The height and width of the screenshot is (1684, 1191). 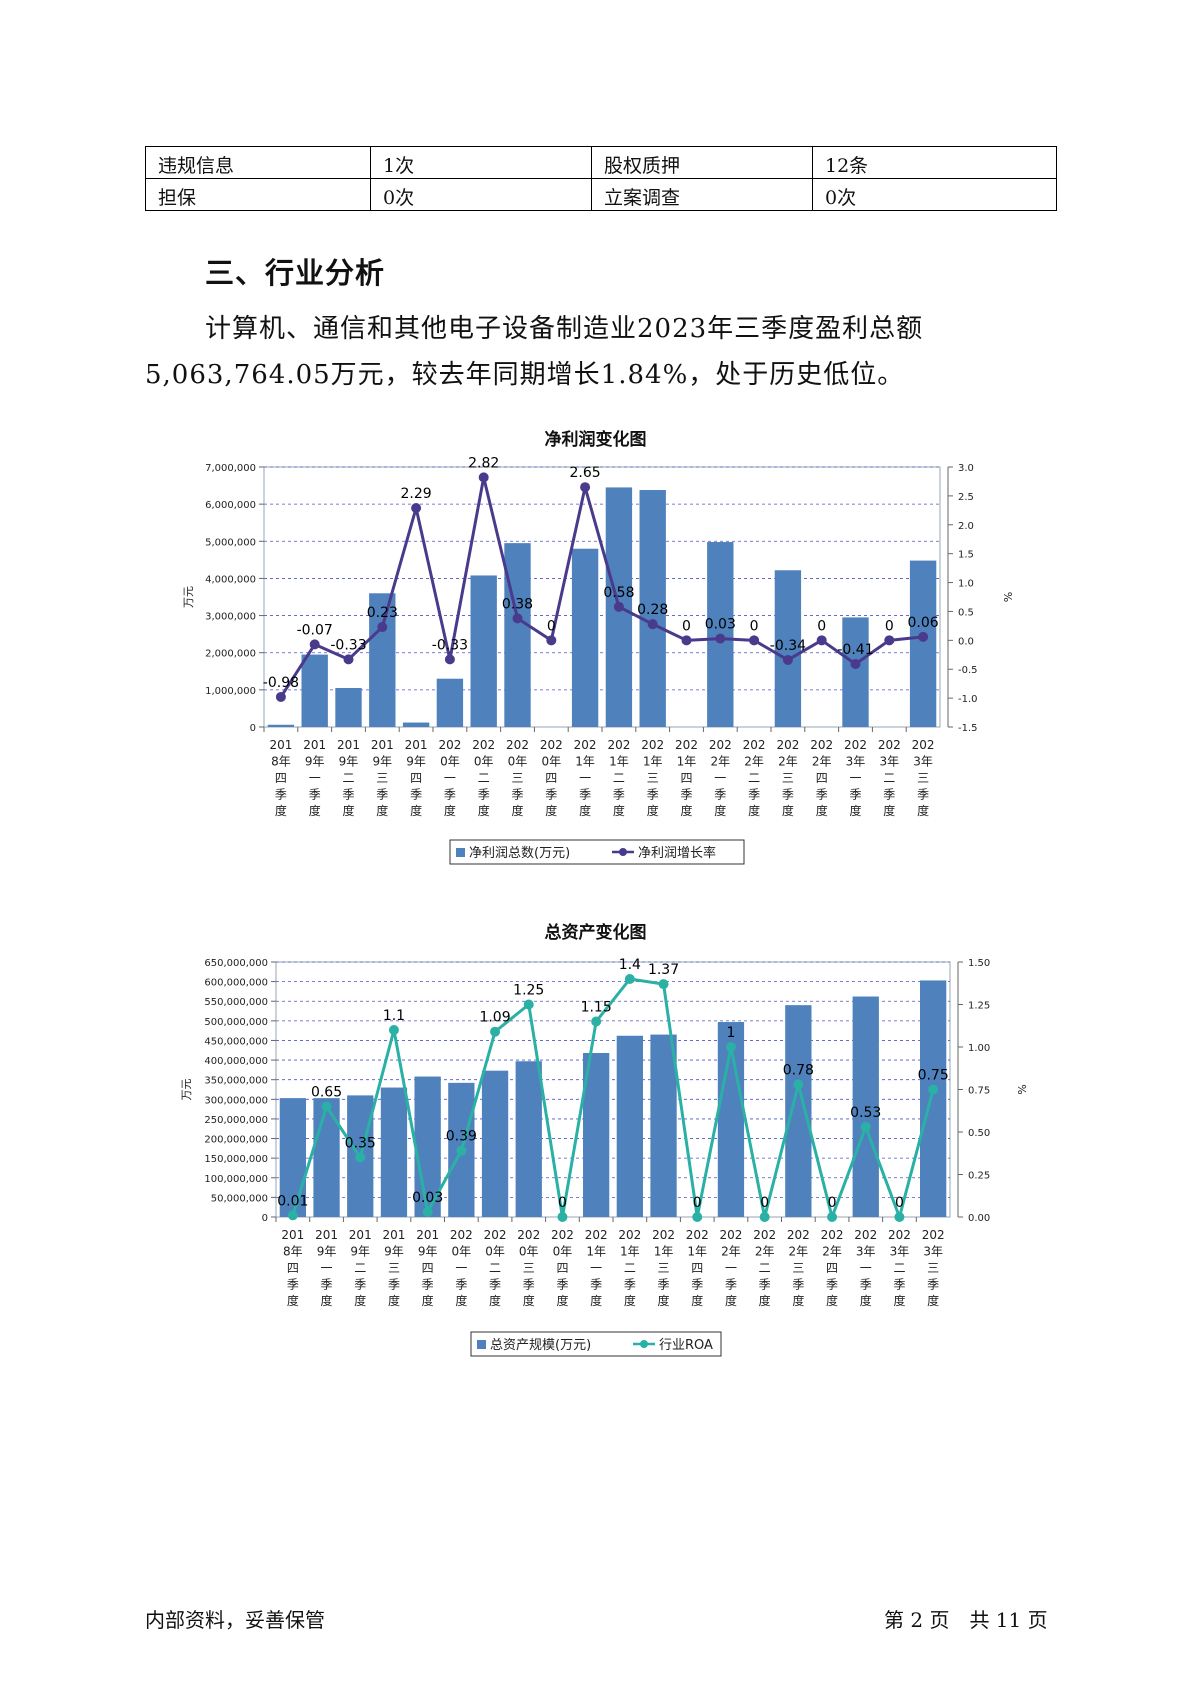 I want to click on data-label: 1.1, so click(x=394, y=1016).